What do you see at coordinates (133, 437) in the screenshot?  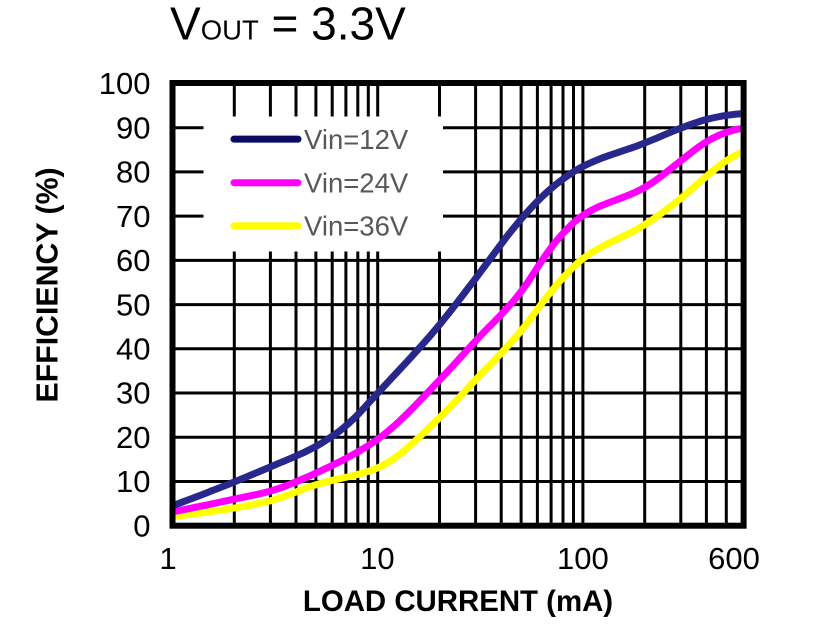 I see `svg-text: 20` at bounding box center [133, 437].